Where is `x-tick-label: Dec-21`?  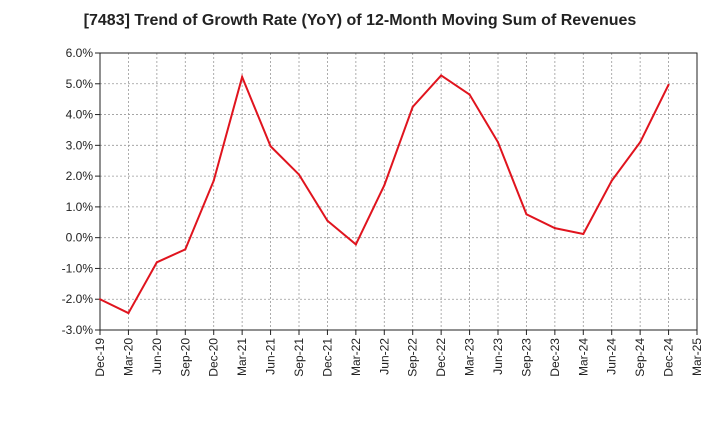
x-tick-label: Dec-21 is located at coordinates (327, 357).